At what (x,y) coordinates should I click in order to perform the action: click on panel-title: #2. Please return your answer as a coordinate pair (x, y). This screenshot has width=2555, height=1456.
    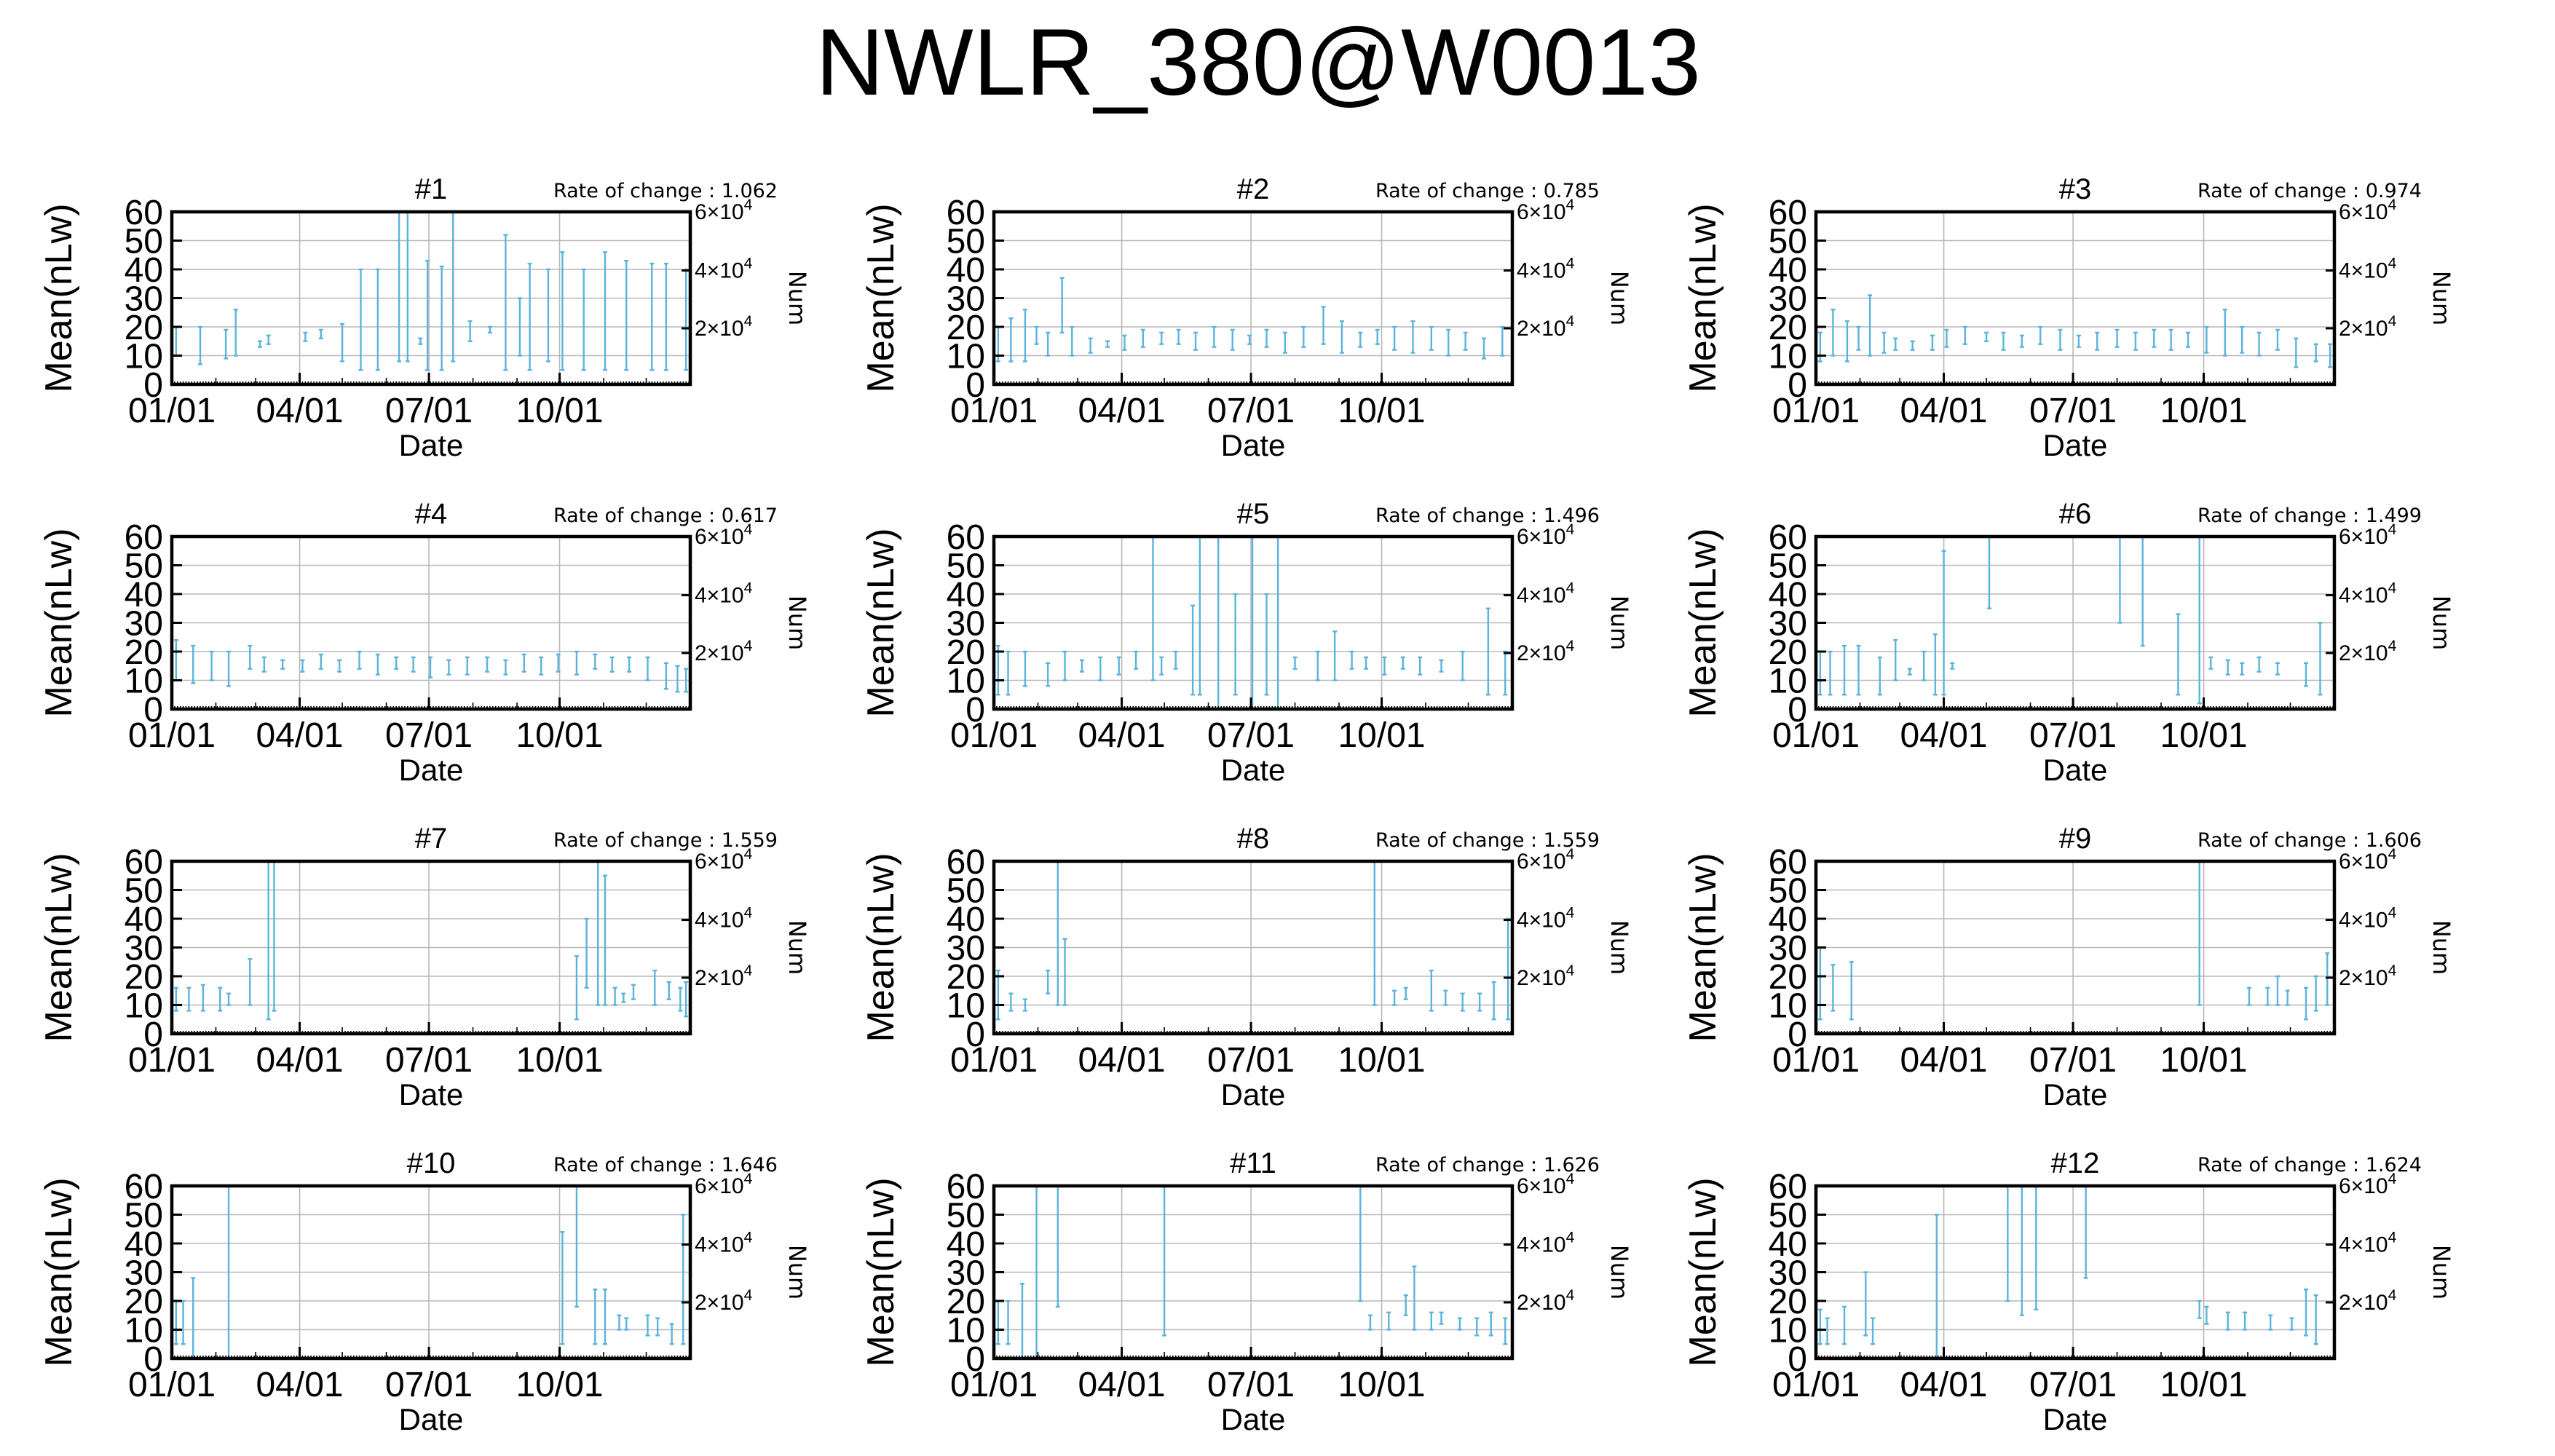
    Looking at the image, I should click on (1253, 189).